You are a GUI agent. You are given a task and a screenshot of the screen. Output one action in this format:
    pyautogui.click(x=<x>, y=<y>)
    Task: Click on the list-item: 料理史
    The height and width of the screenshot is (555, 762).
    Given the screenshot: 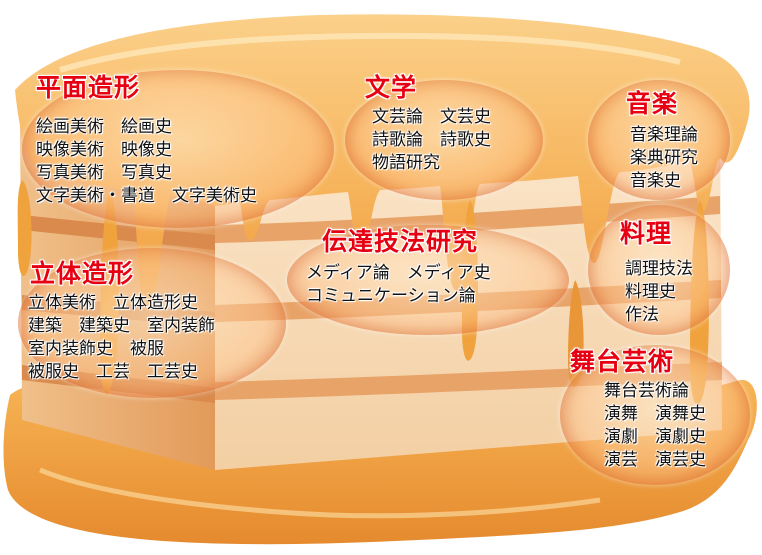 What is the action you would take?
    pyautogui.click(x=650, y=292)
    